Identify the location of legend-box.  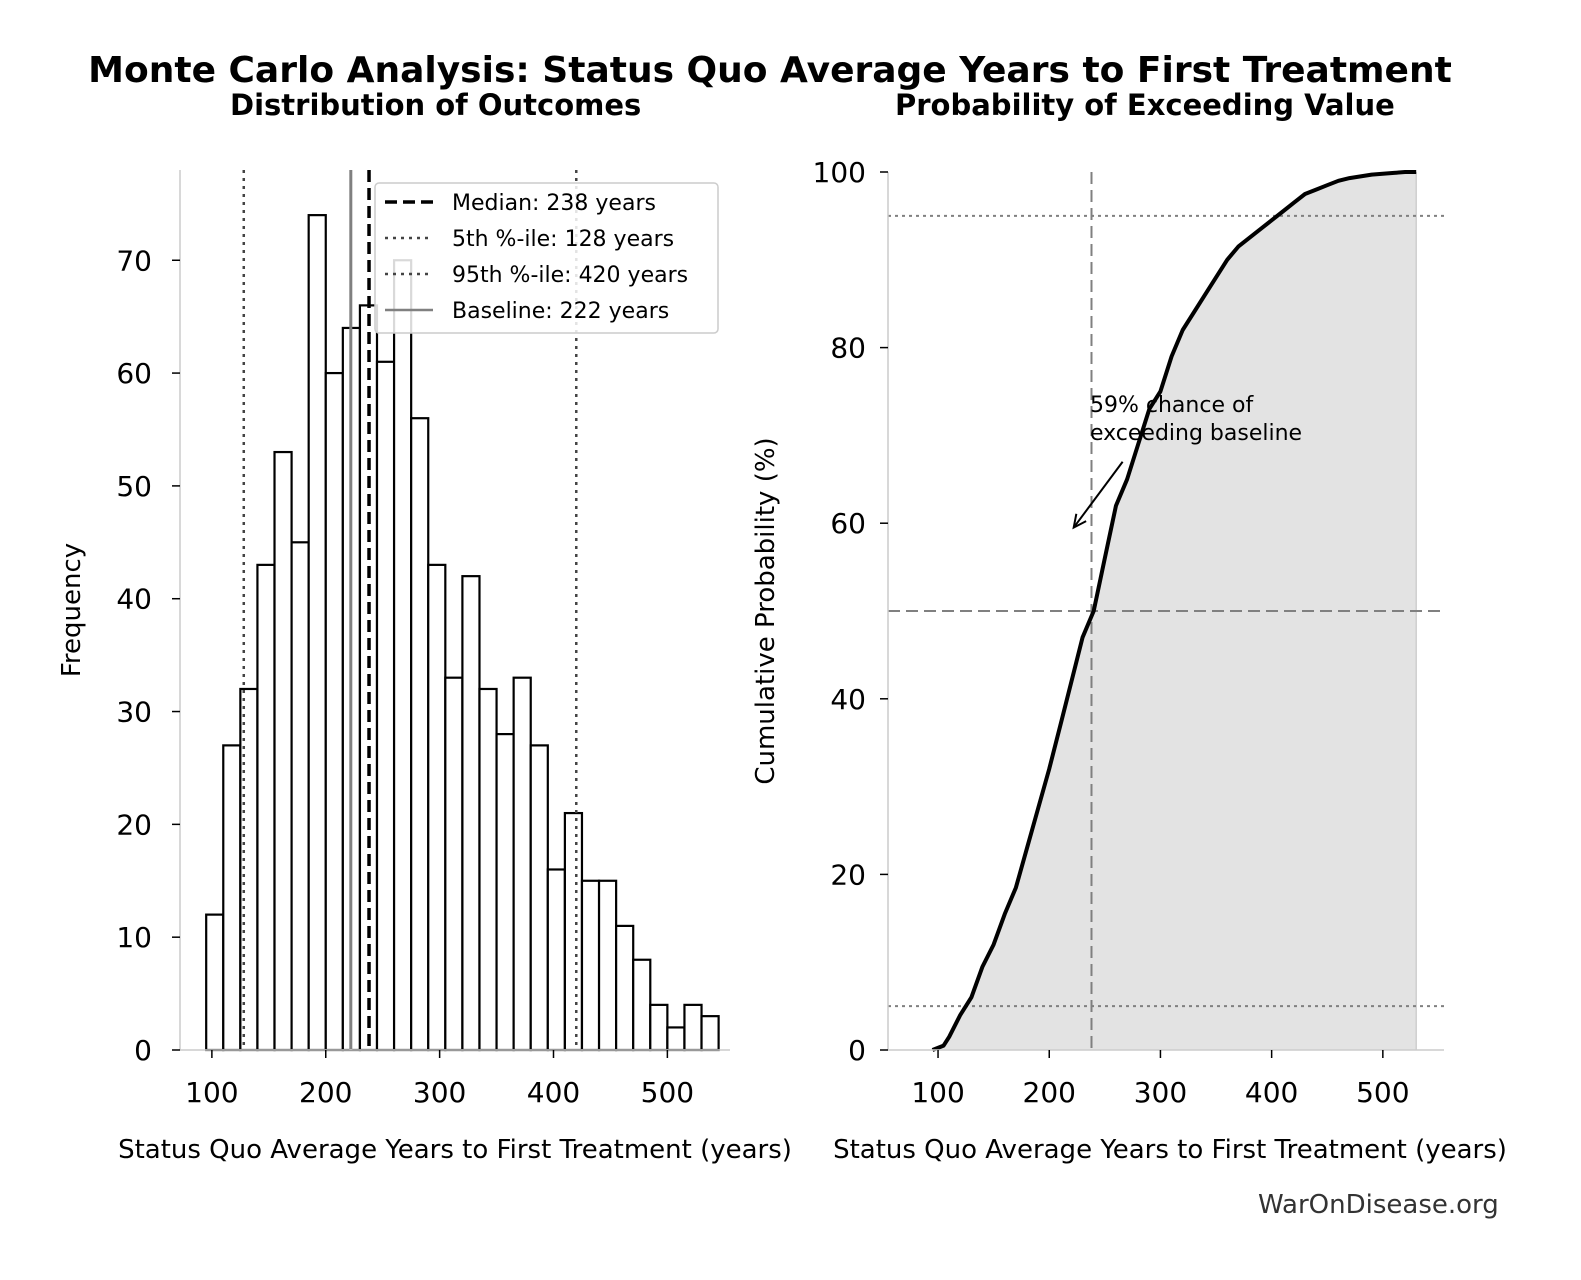
(546, 258).